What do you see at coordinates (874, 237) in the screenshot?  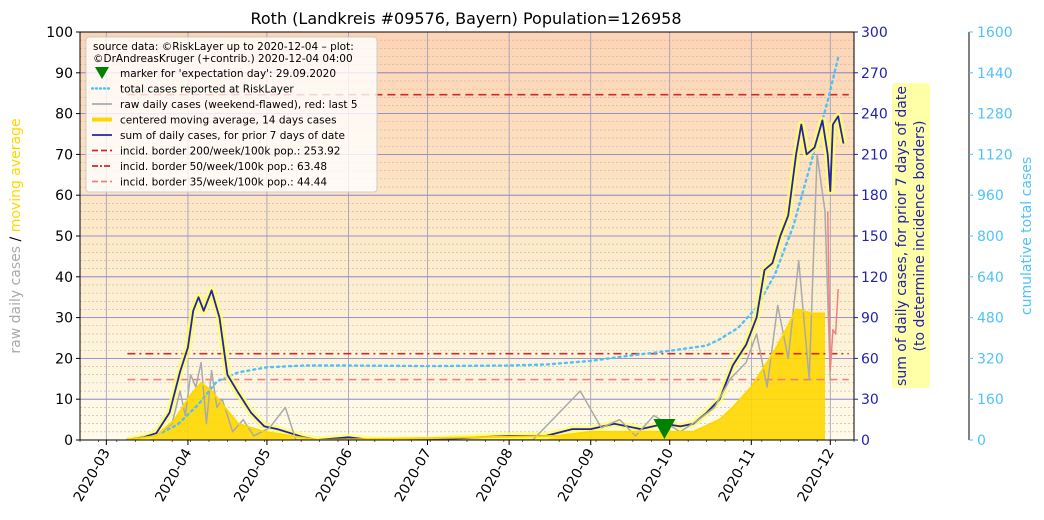 I see `right-axis-1-tick-label: 150` at bounding box center [874, 237].